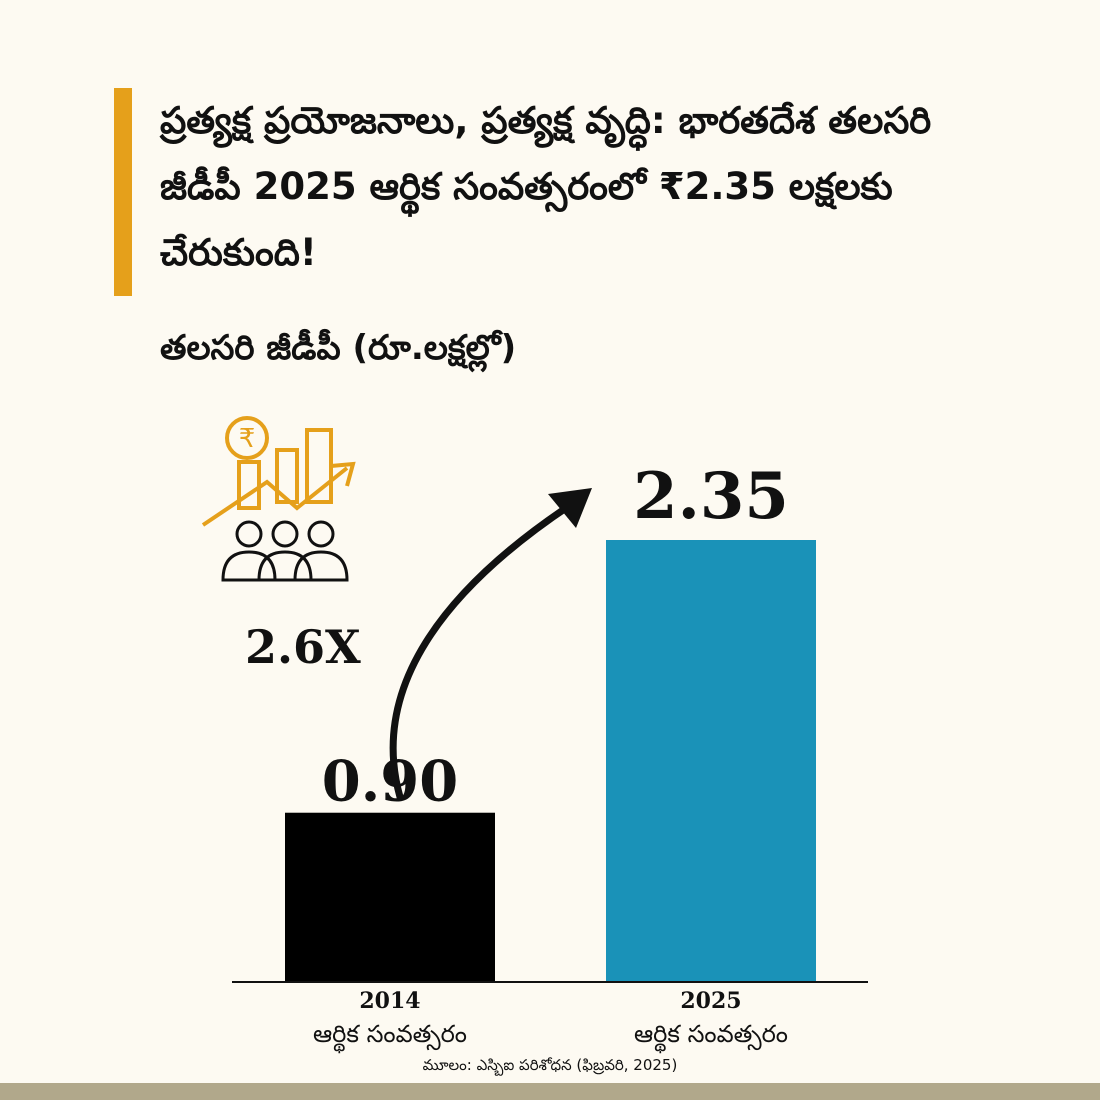  What do you see at coordinates (550, 1091) in the screenshot?
I see `bottom-bar` at bounding box center [550, 1091].